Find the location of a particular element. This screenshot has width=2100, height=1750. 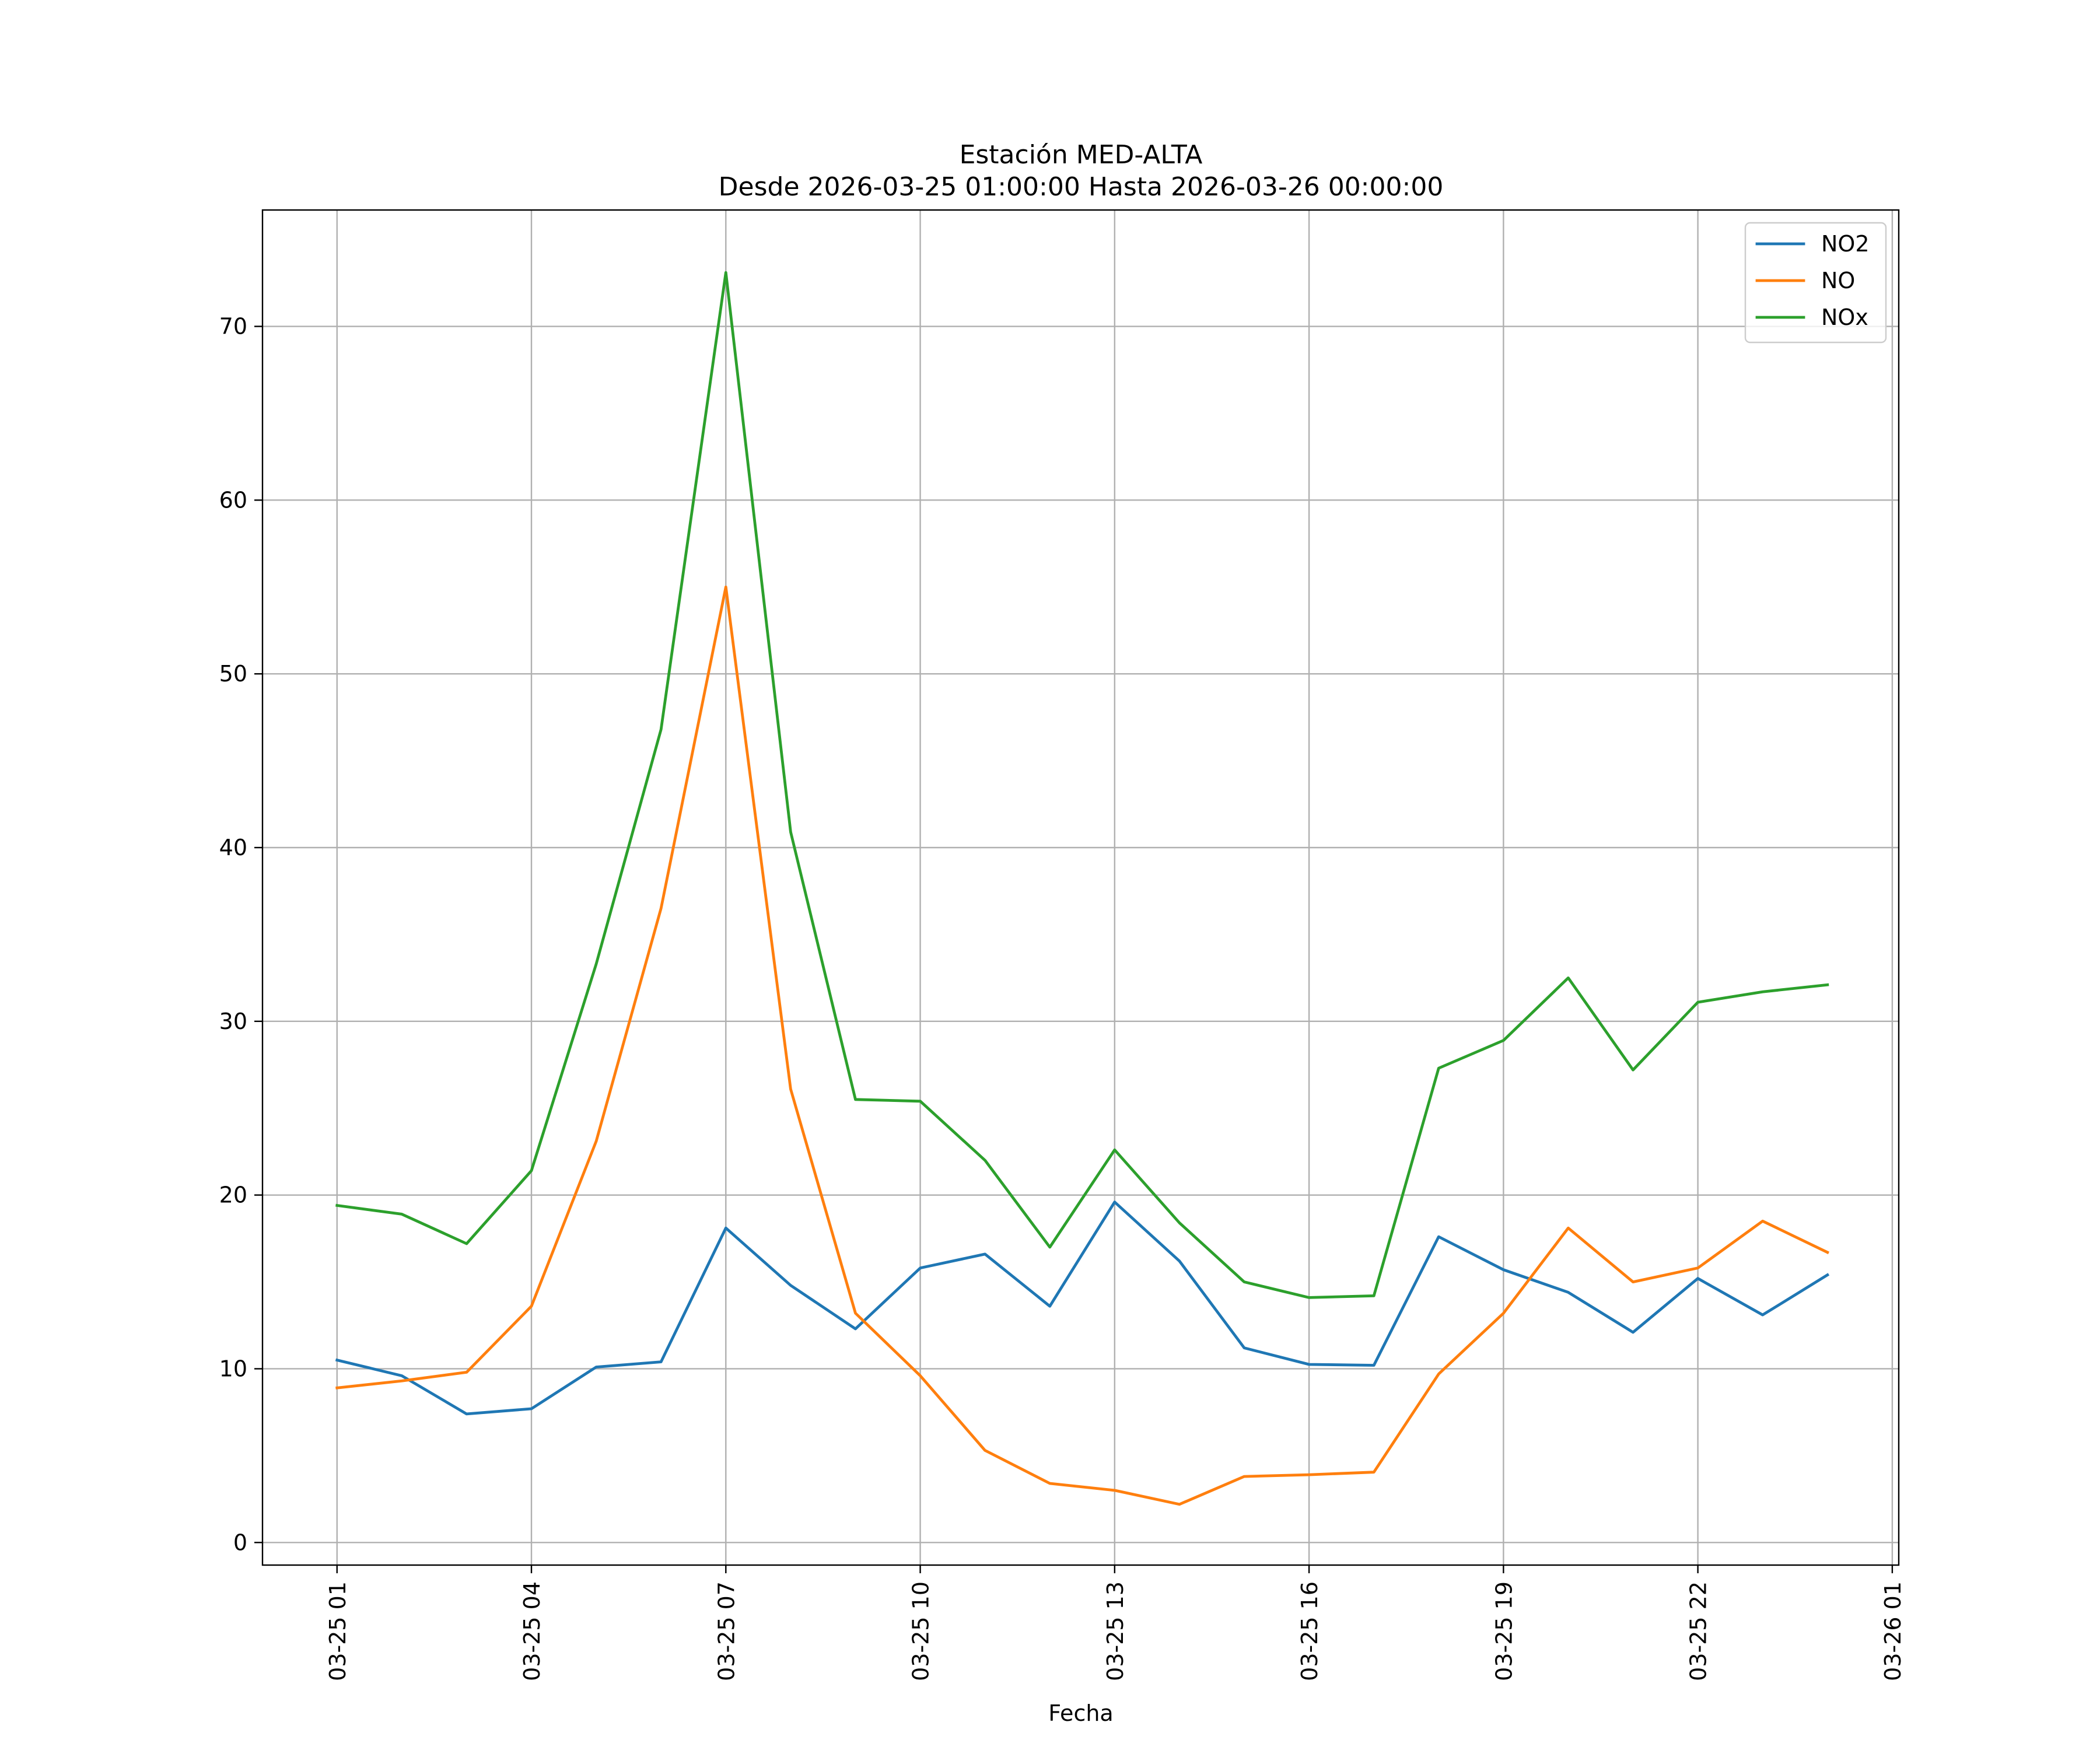

legend-label-no: NO is located at coordinates (1838, 280).